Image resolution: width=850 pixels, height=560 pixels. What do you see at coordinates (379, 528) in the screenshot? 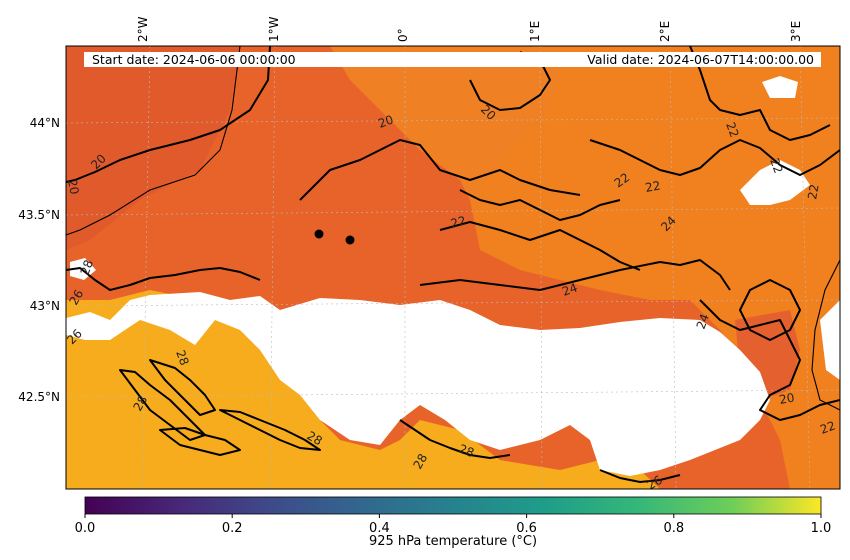
I see `colorbar-tick-label: 0.4` at bounding box center [379, 528].